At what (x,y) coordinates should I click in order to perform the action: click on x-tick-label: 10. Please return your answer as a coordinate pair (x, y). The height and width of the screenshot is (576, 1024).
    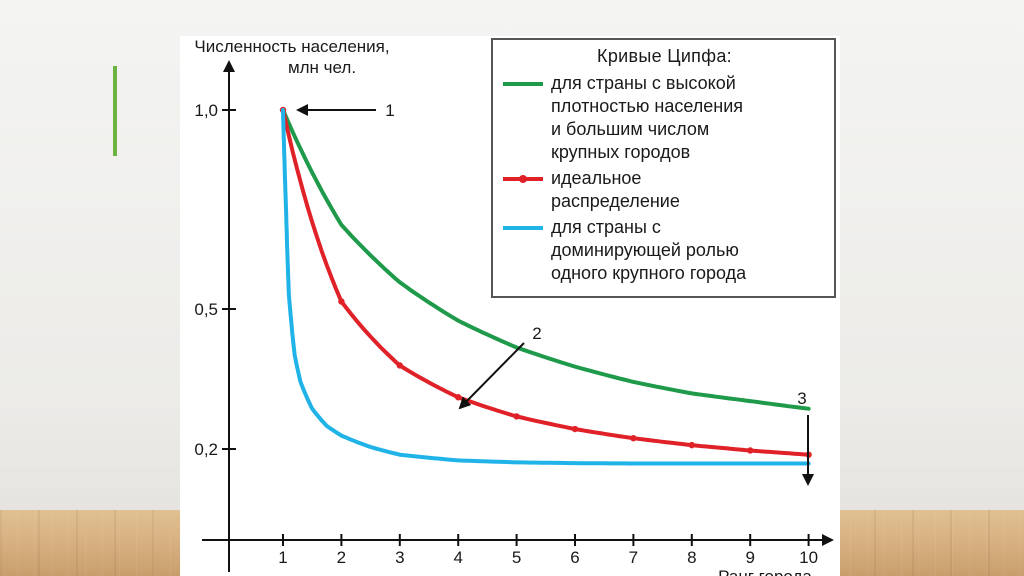
    Looking at the image, I should click on (808, 557).